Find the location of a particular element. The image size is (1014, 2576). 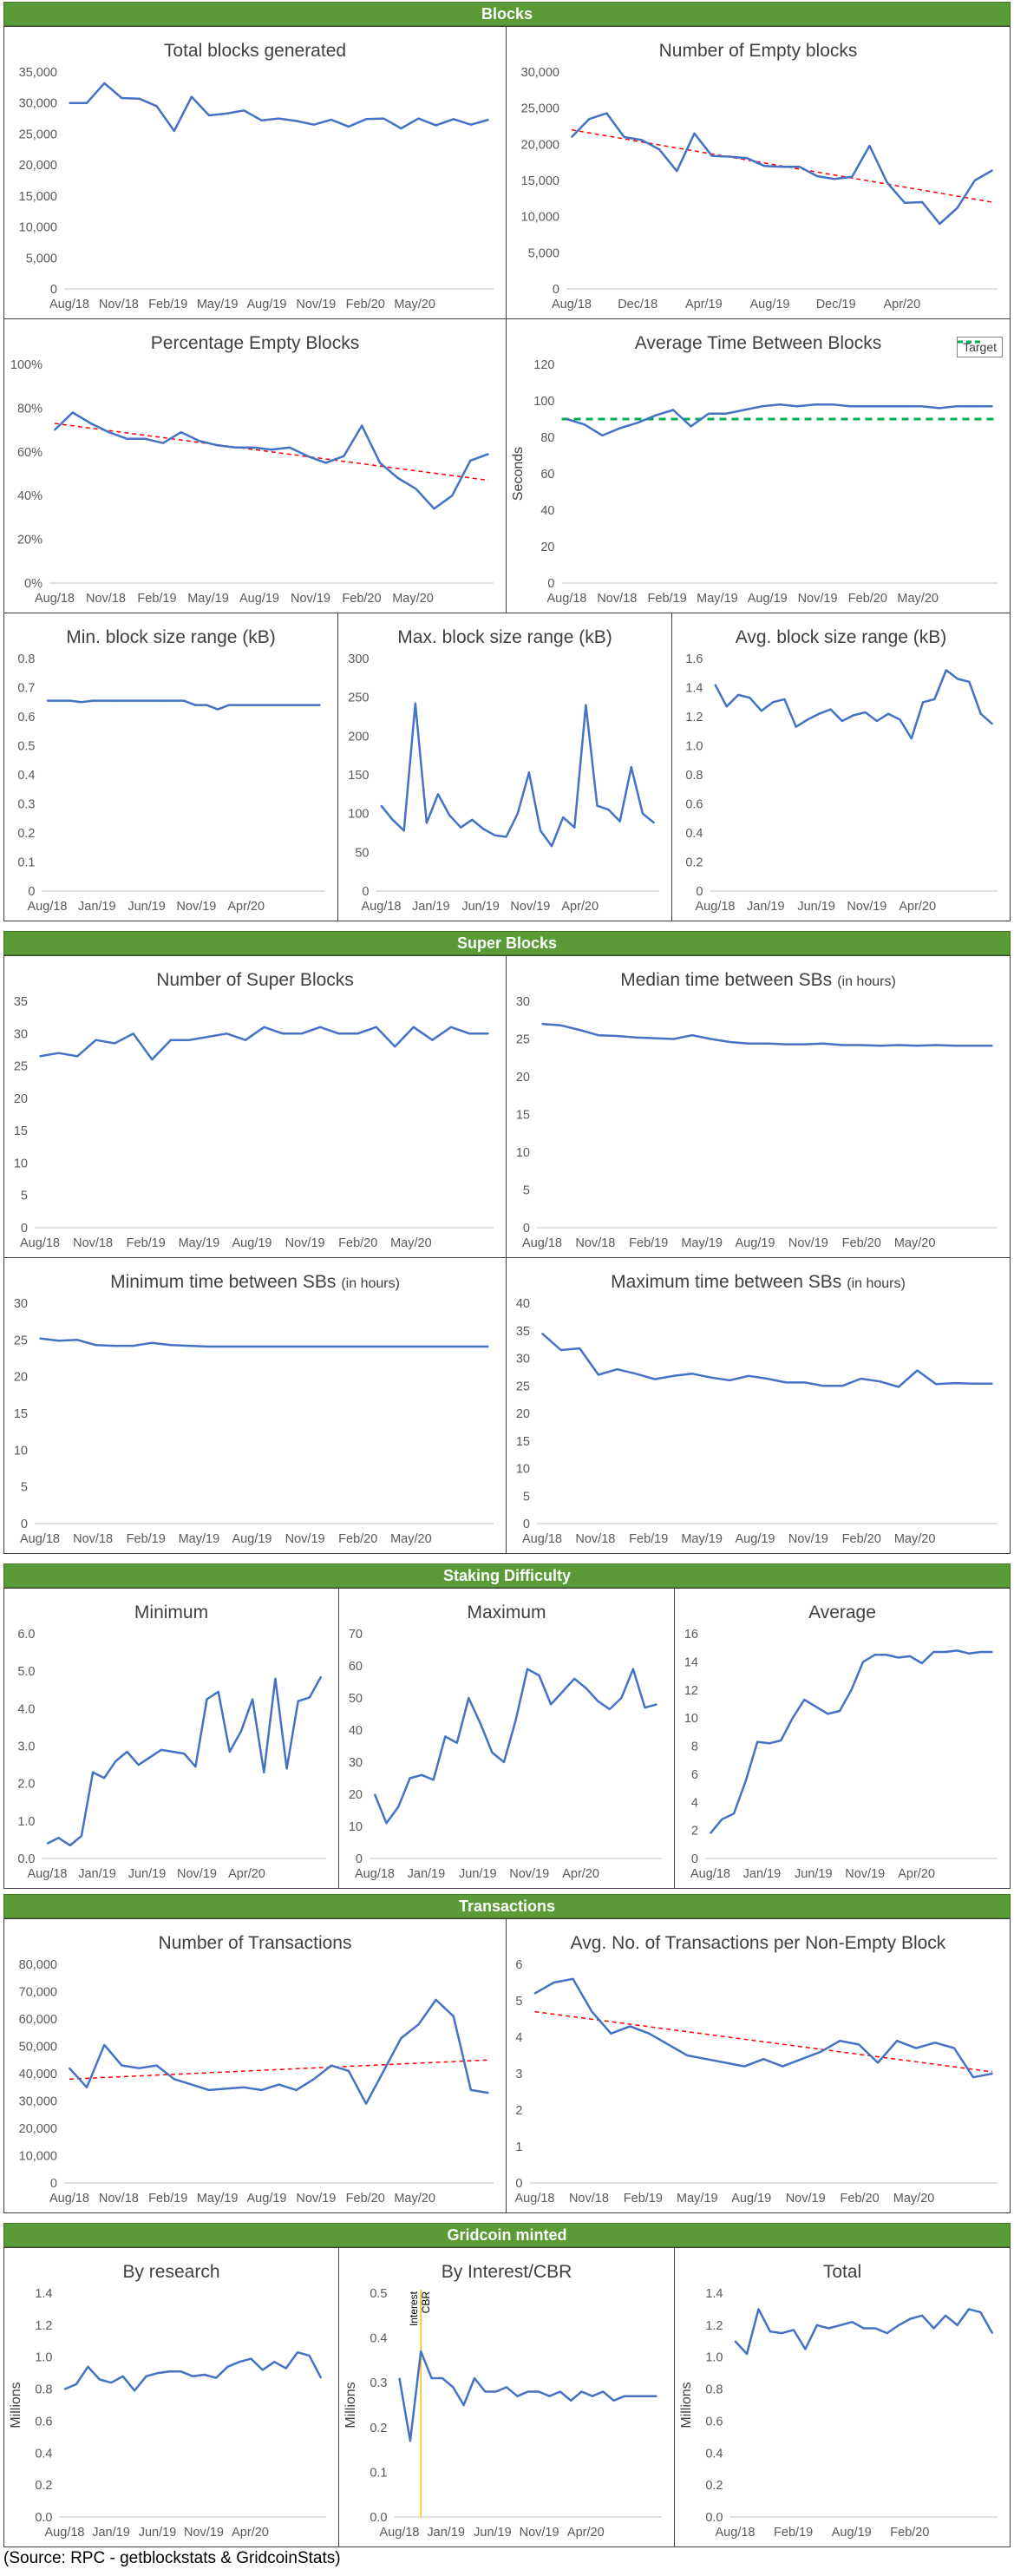

chart-title-text: Max. block size range (kB) is located at coordinates (504, 637).